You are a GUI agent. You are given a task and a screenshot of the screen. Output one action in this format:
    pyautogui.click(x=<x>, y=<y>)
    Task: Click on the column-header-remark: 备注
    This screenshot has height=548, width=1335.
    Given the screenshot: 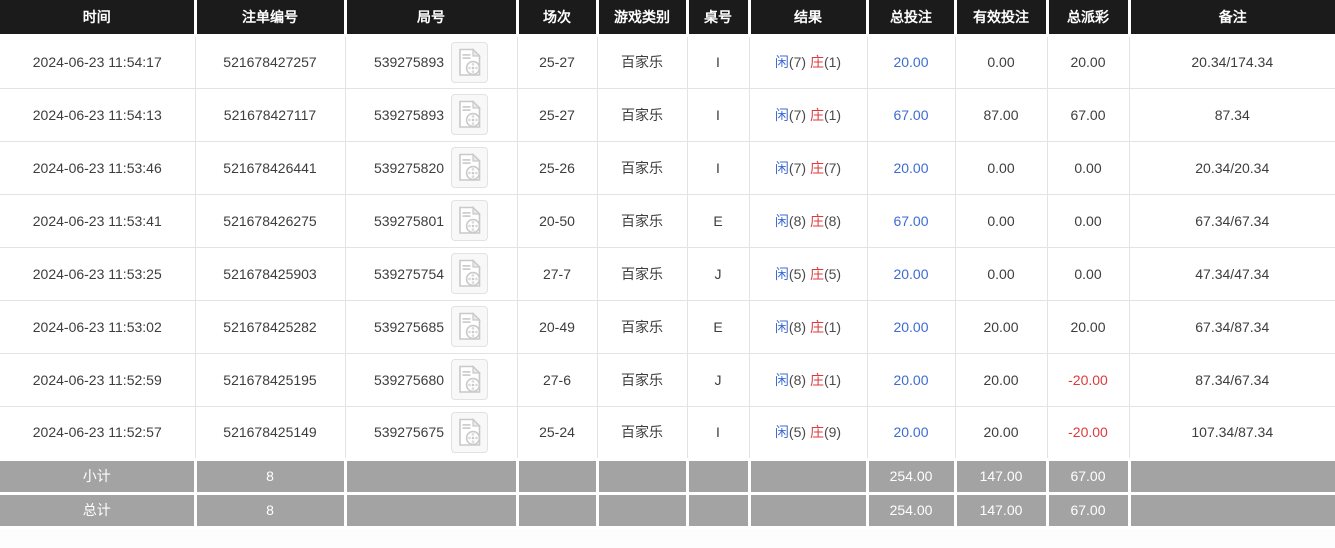 What is the action you would take?
    pyautogui.click(x=1232, y=18)
    